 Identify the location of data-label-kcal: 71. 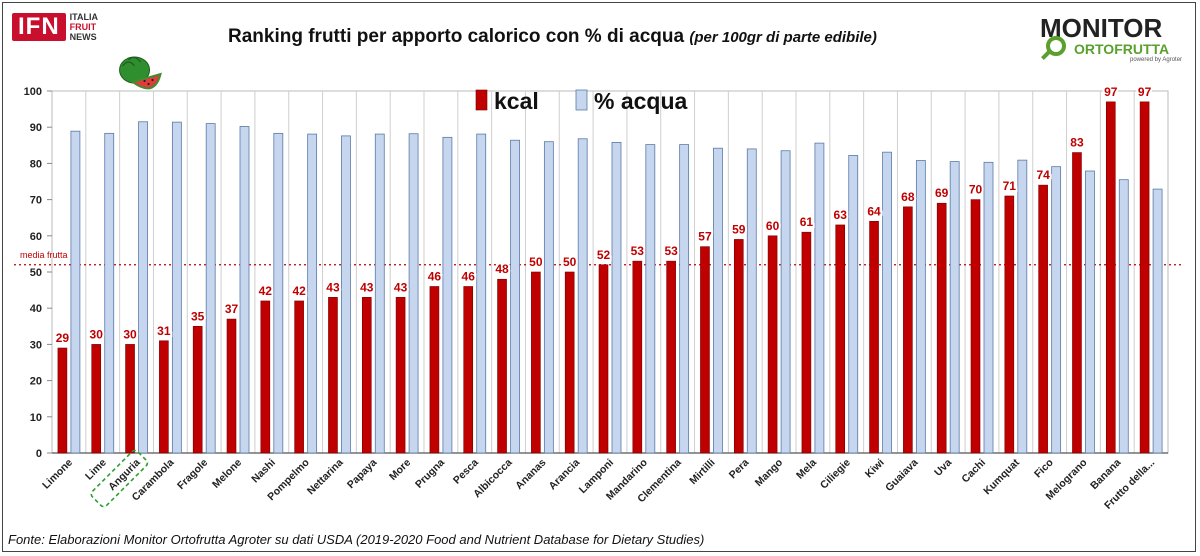
(1010, 186).